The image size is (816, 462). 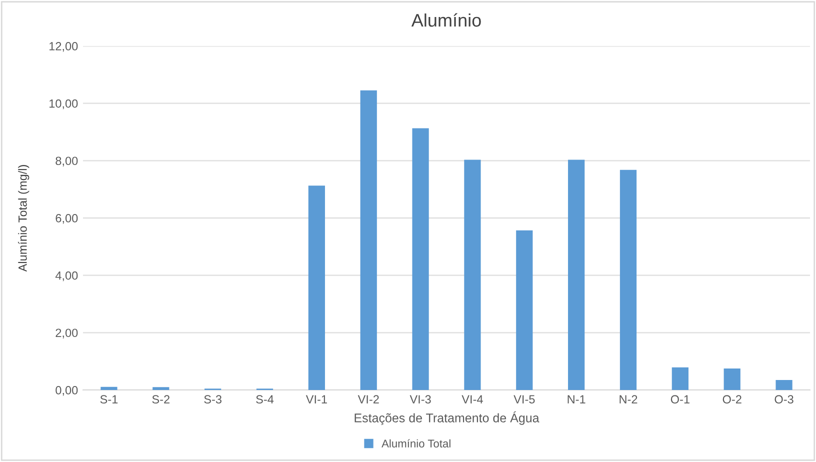 I want to click on y-tick-label: 8,00, so click(x=67, y=161).